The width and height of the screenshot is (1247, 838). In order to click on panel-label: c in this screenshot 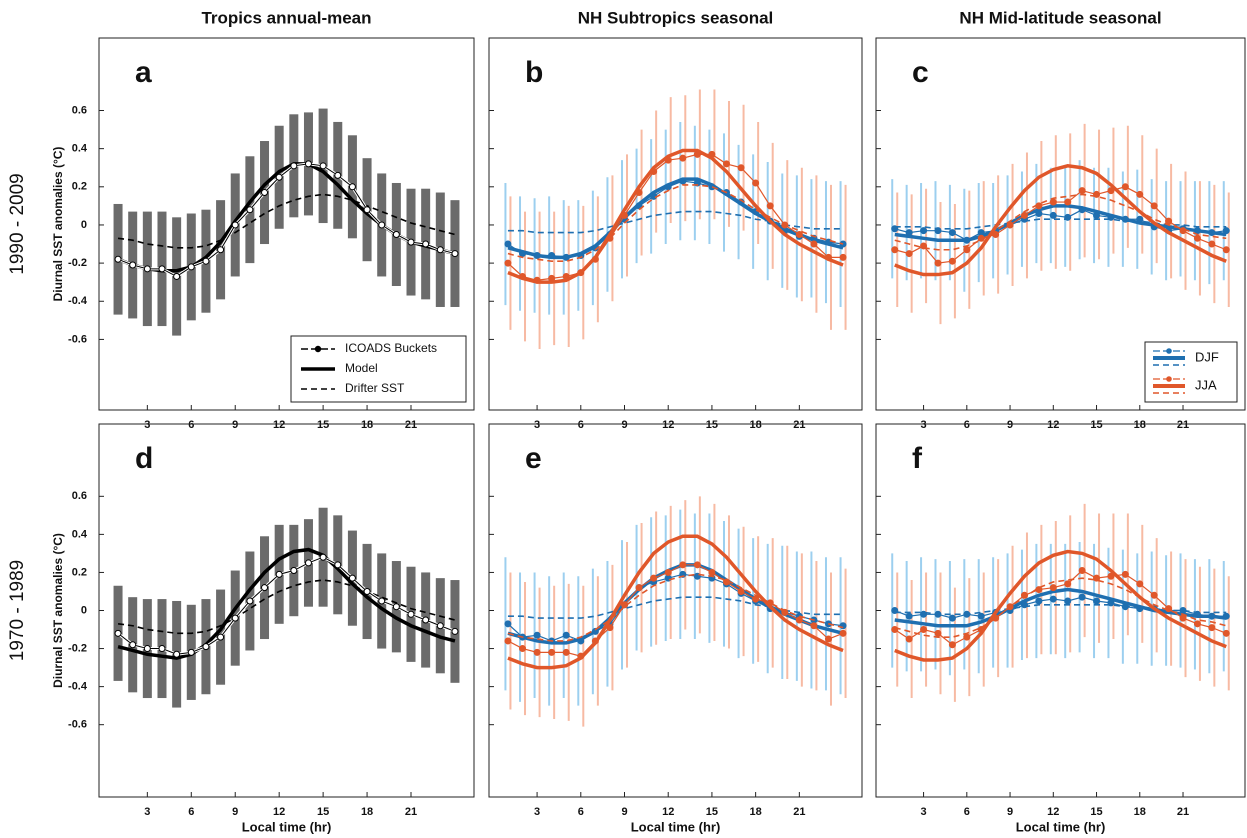, I will do `click(920, 72)`.